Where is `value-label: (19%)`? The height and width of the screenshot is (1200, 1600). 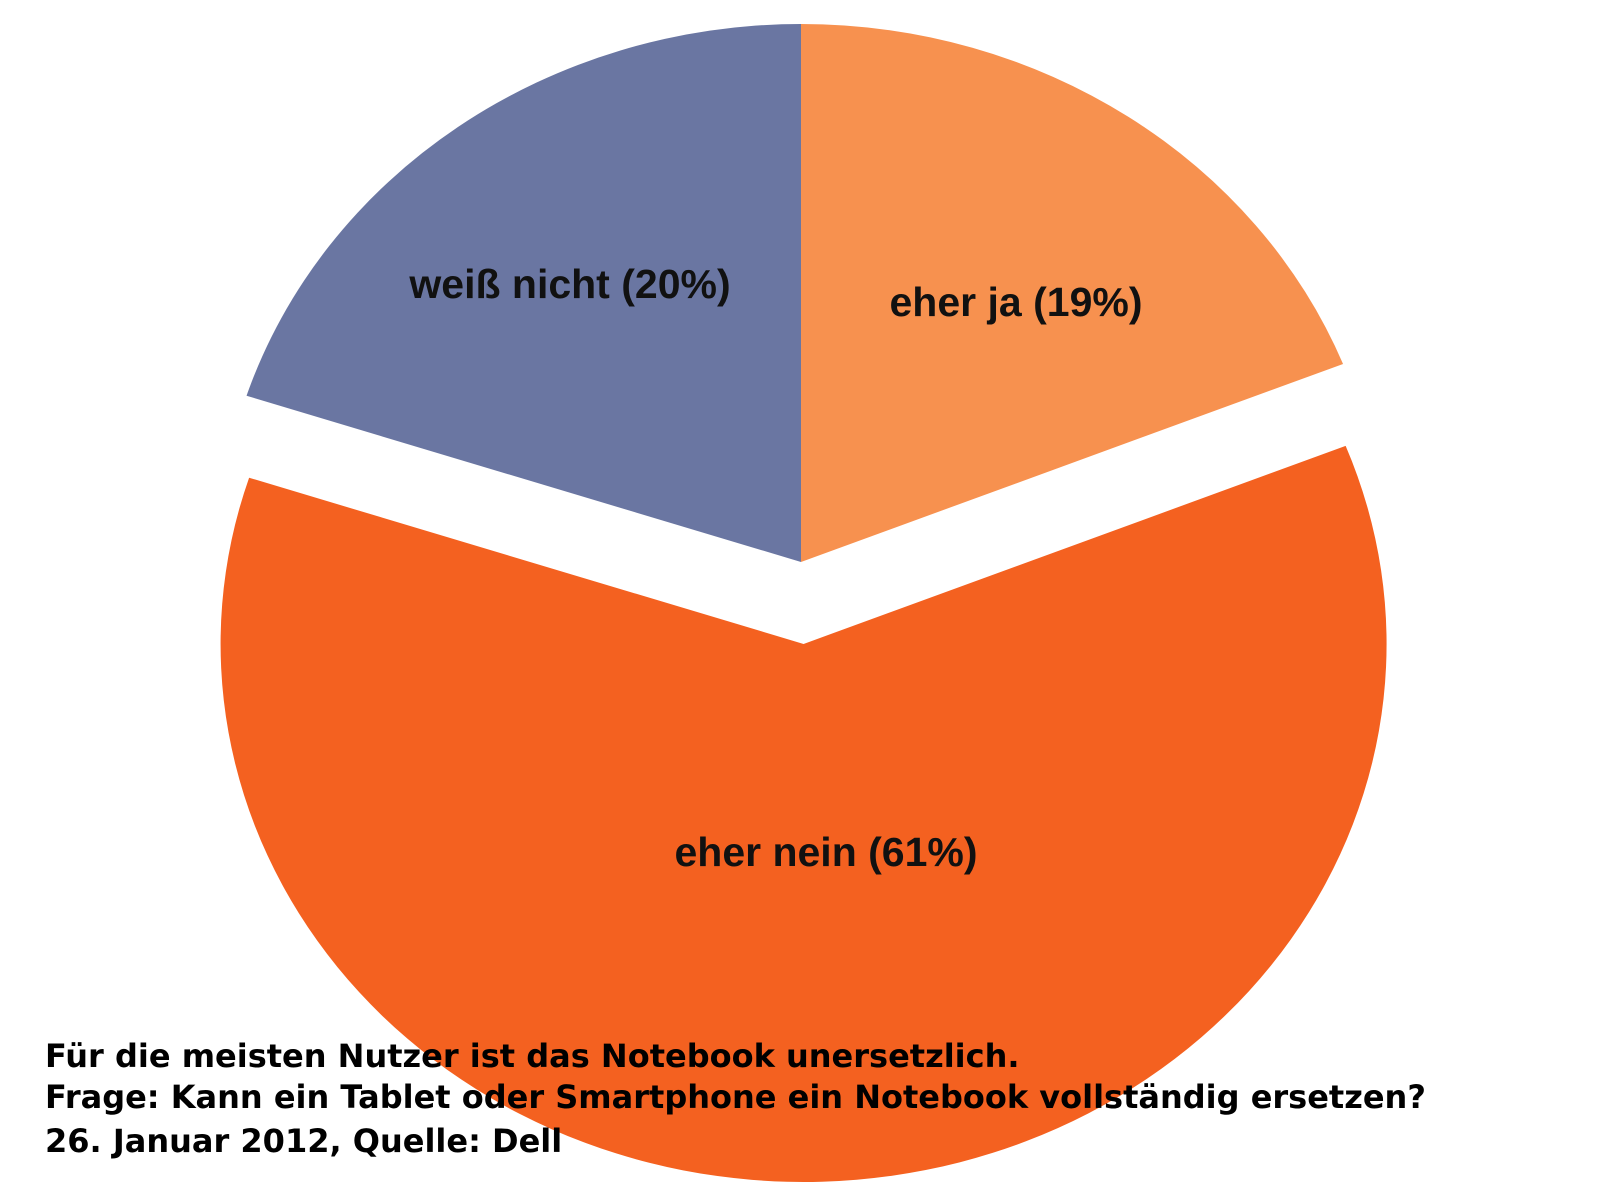
value-label: (19%) is located at coordinates (1087, 302).